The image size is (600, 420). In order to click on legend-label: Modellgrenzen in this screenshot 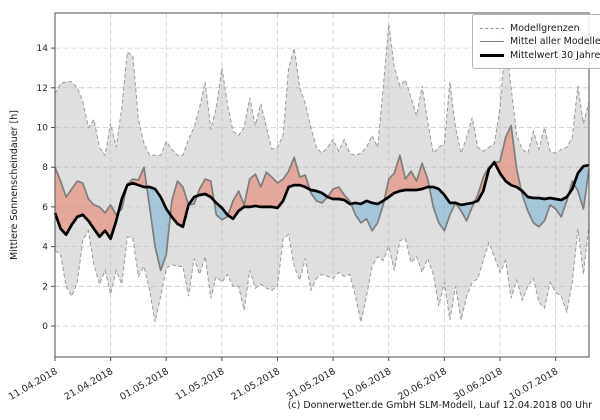, I will do `click(545, 28)`.